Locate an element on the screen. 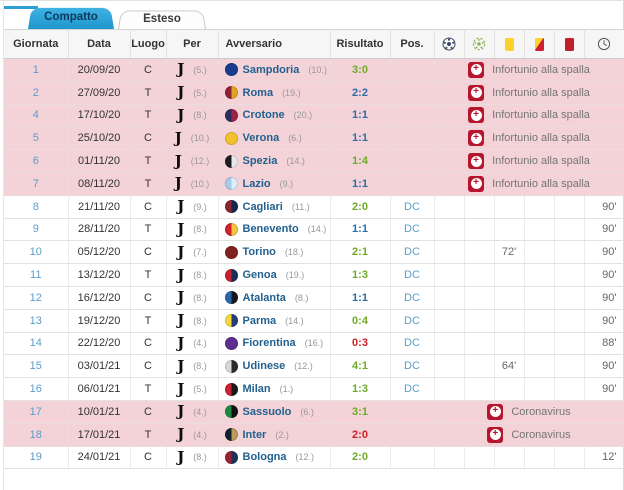 This screenshot has height=490, width=624. opponent-link: Genoa is located at coordinates (259, 275).